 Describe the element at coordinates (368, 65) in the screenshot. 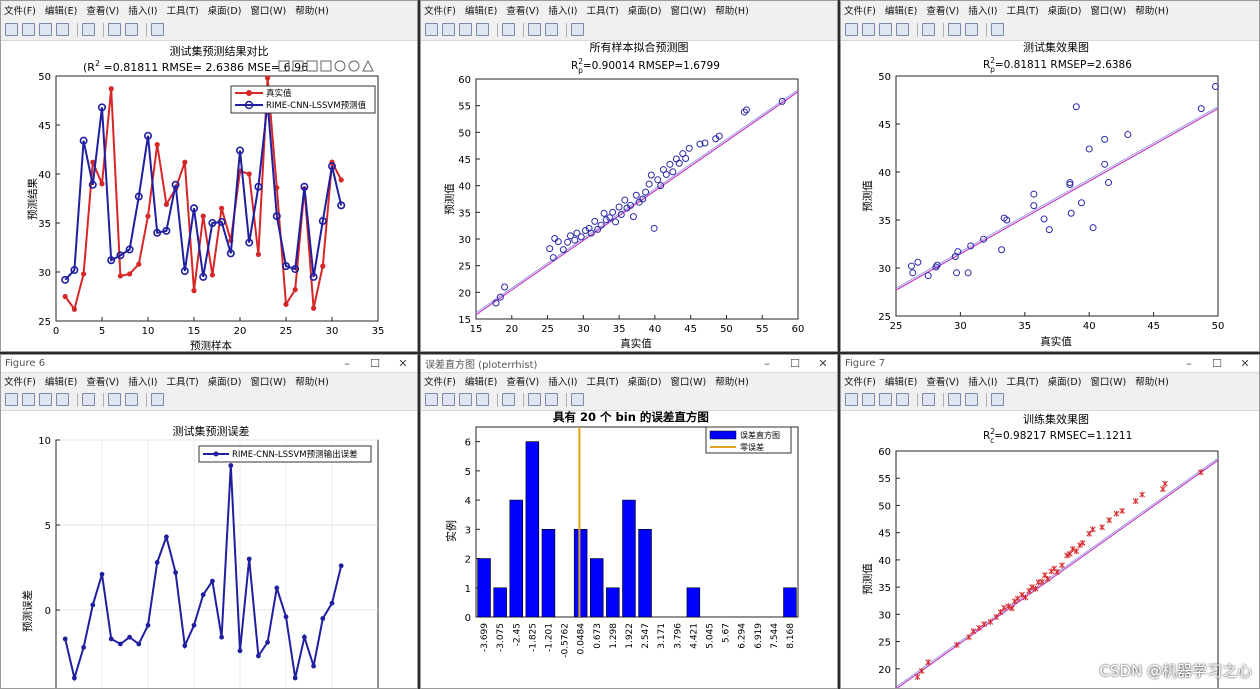

I see `home-icon` at that location.